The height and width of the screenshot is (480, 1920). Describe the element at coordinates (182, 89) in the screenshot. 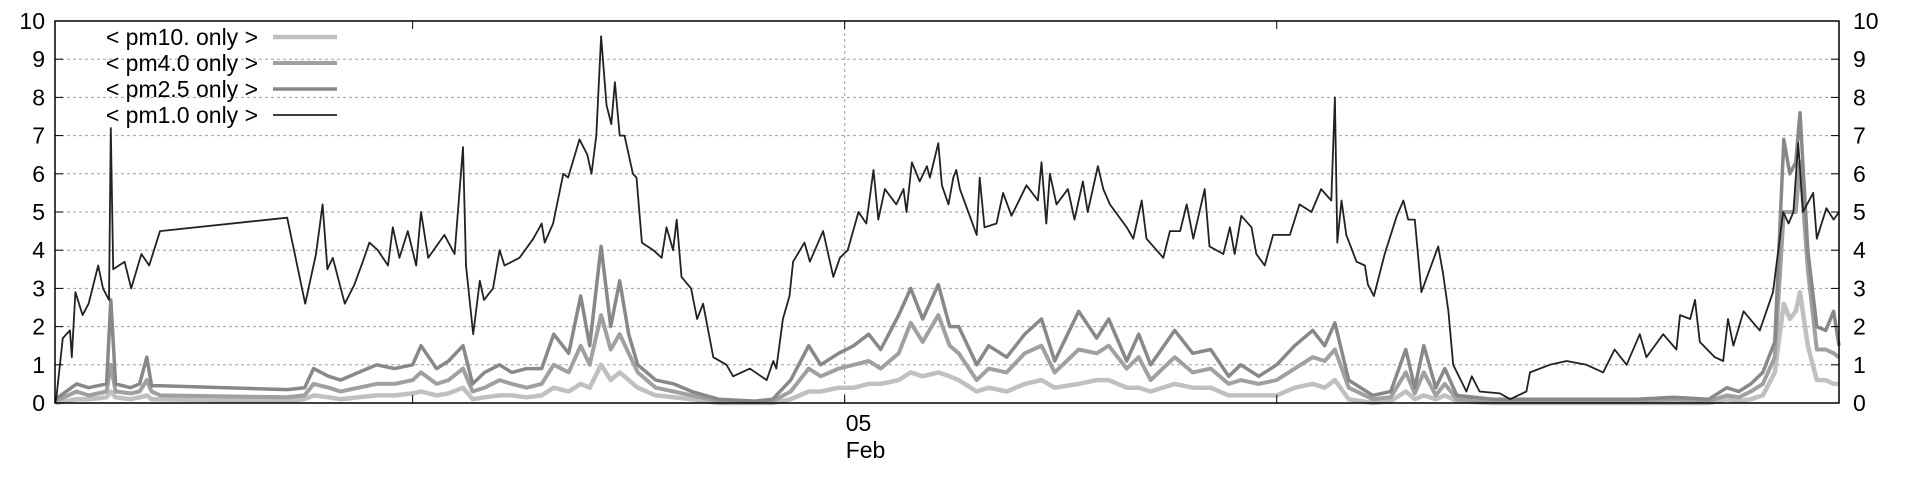

I see `legend-label: < pm2.5 only >` at that location.